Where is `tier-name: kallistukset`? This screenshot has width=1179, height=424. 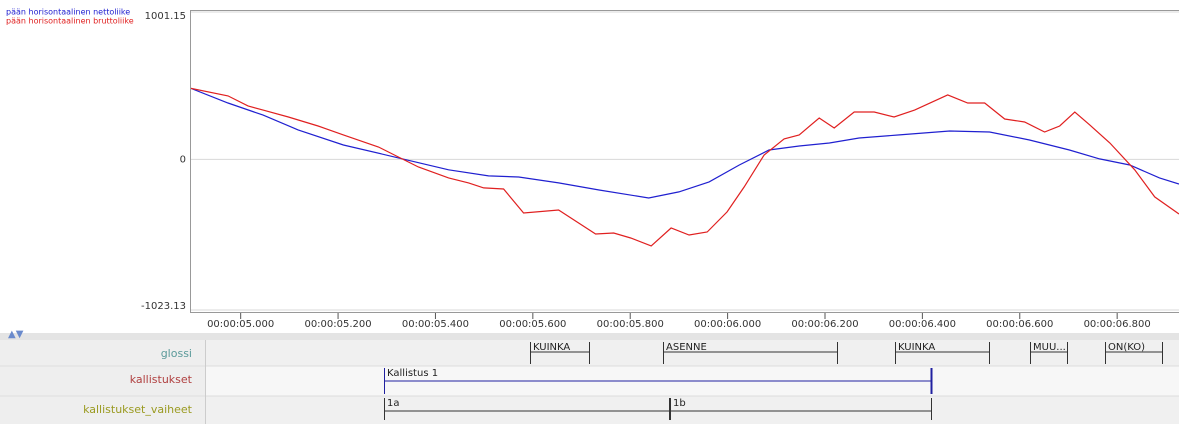
tier-name: kallistukset is located at coordinates (161, 379).